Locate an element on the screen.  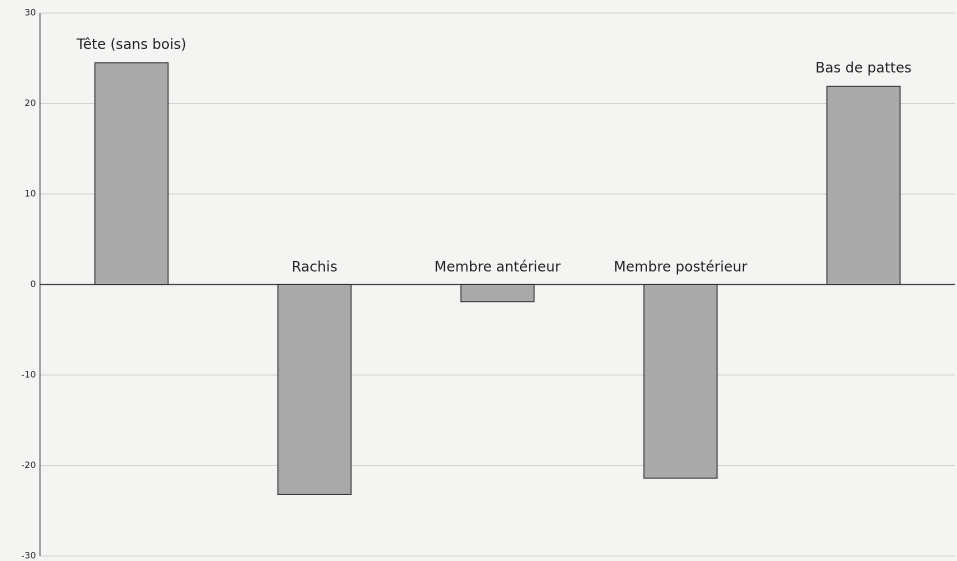
category-label: Tête (sans bois) is located at coordinates (131, 45).